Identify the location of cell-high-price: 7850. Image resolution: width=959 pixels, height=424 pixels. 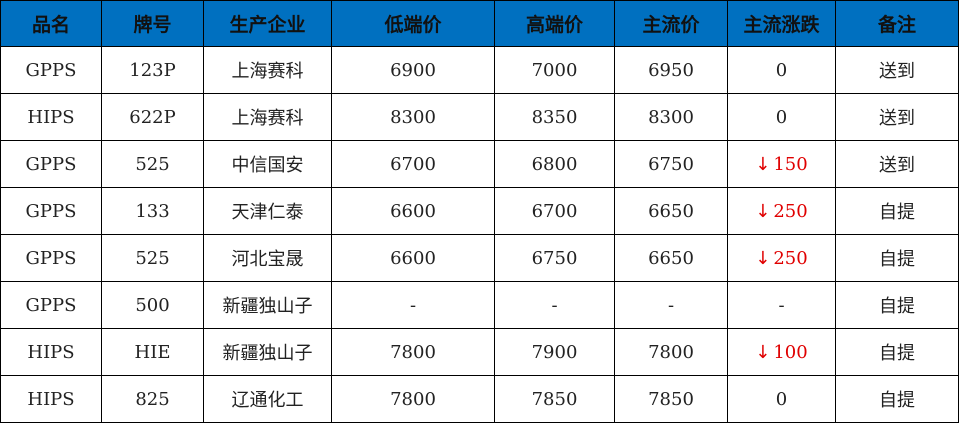
(554, 399).